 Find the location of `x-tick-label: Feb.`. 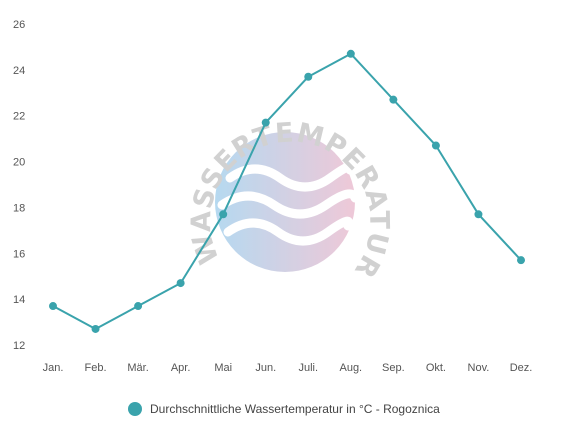

x-tick-label: Feb. is located at coordinates (96, 368).